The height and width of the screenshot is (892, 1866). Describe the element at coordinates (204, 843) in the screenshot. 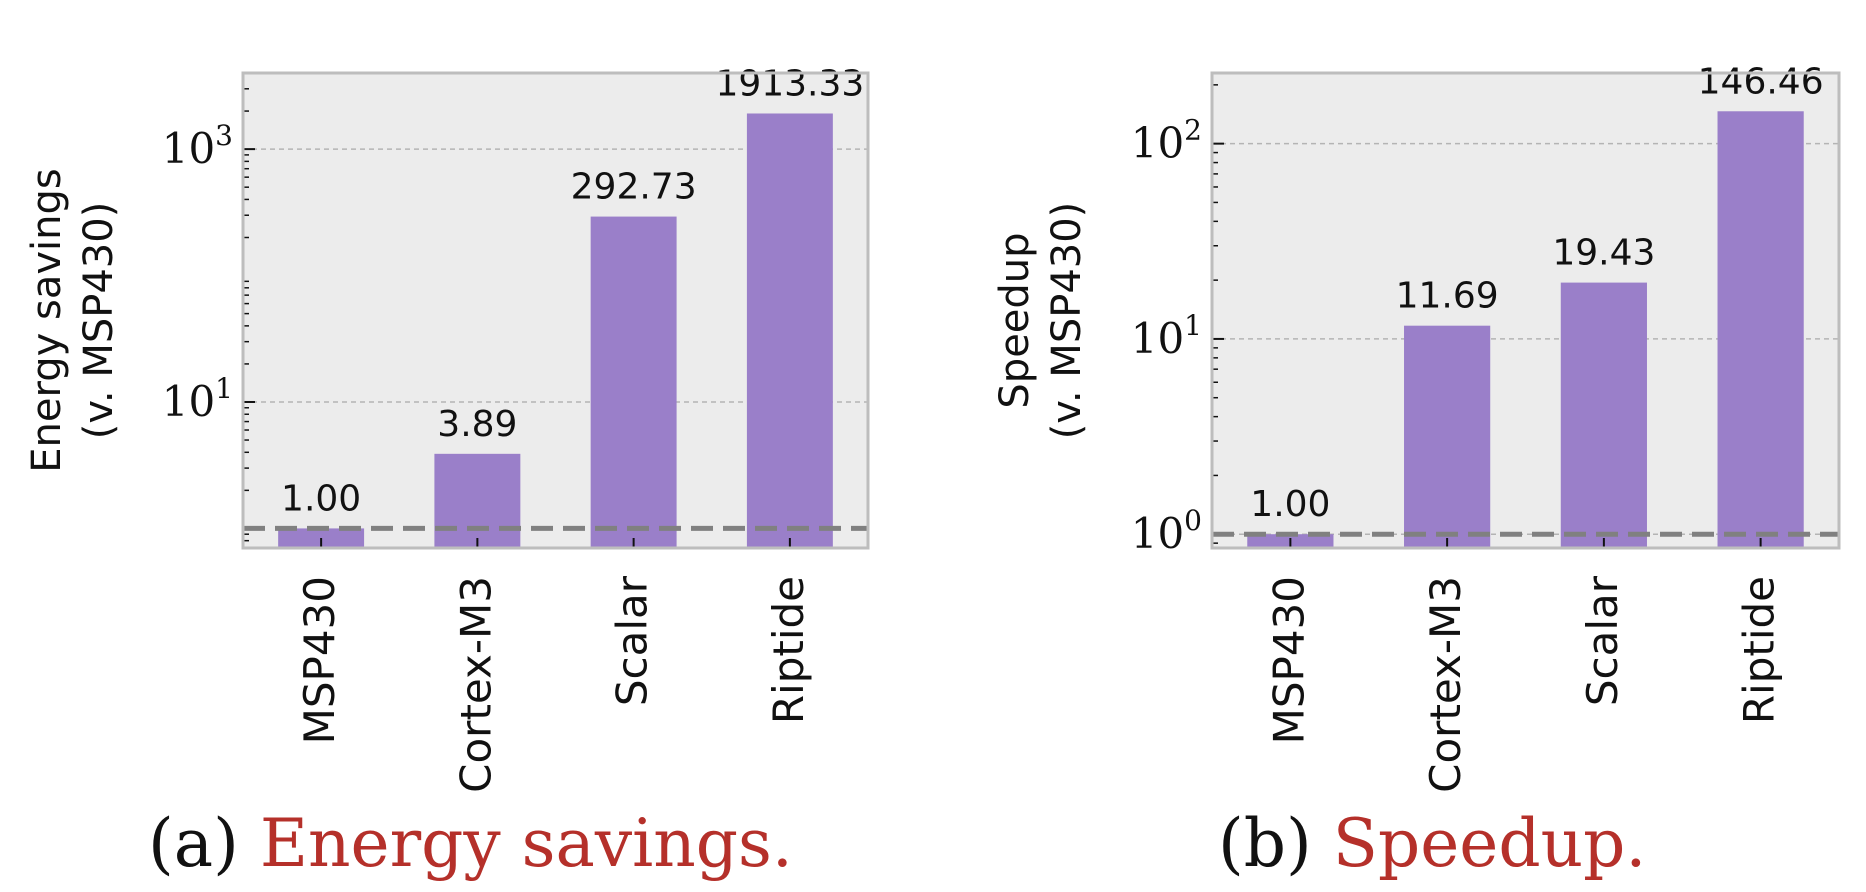

I see `panel-label: (a)` at that location.